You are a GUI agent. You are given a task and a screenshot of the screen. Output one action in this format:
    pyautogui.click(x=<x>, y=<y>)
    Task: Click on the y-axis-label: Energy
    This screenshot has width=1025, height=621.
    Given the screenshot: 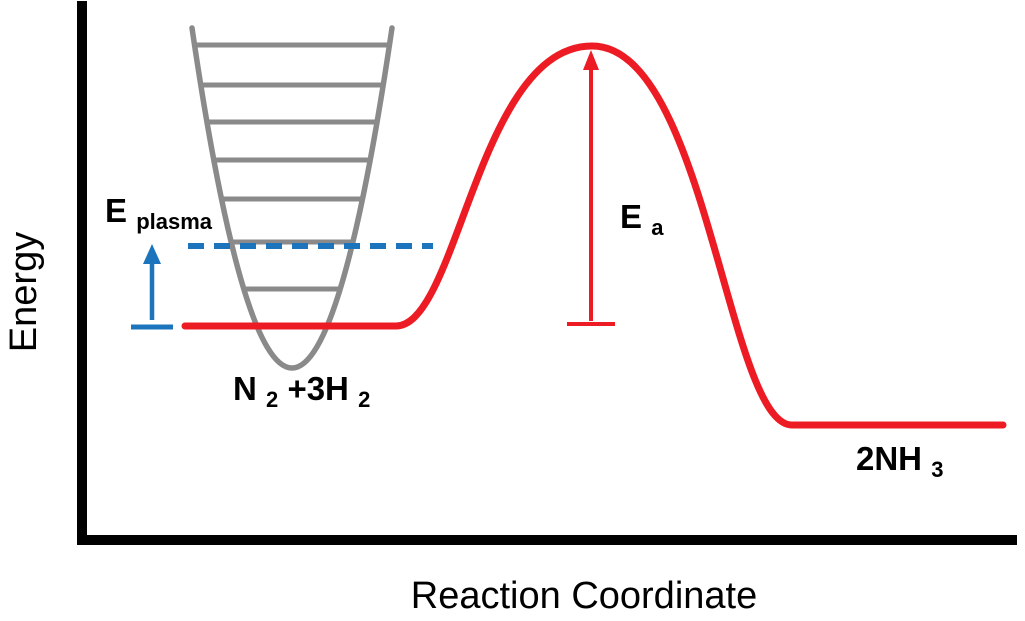 What is the action you would take?
    pyautogui.click(x=24, y=292)
    